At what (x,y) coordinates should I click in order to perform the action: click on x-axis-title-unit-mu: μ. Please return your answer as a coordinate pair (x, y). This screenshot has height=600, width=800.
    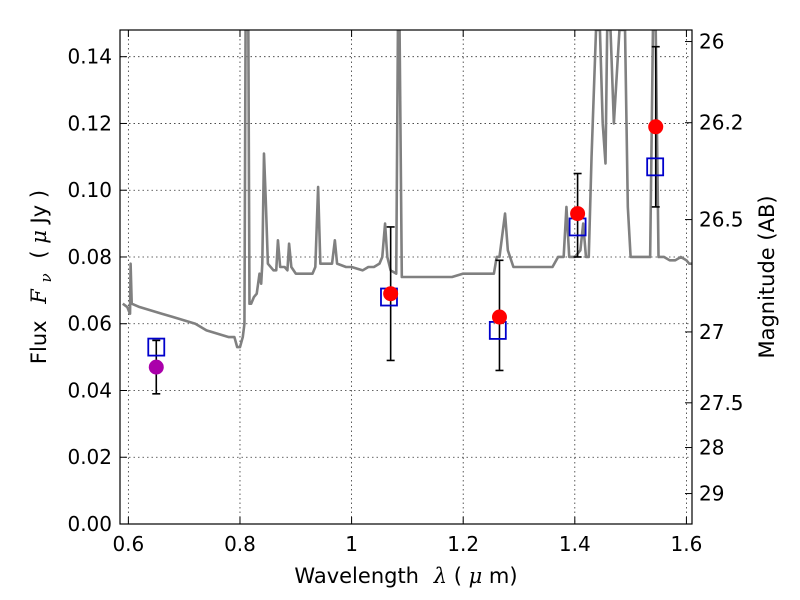
    Looking at the image, I should click on (476, 576).